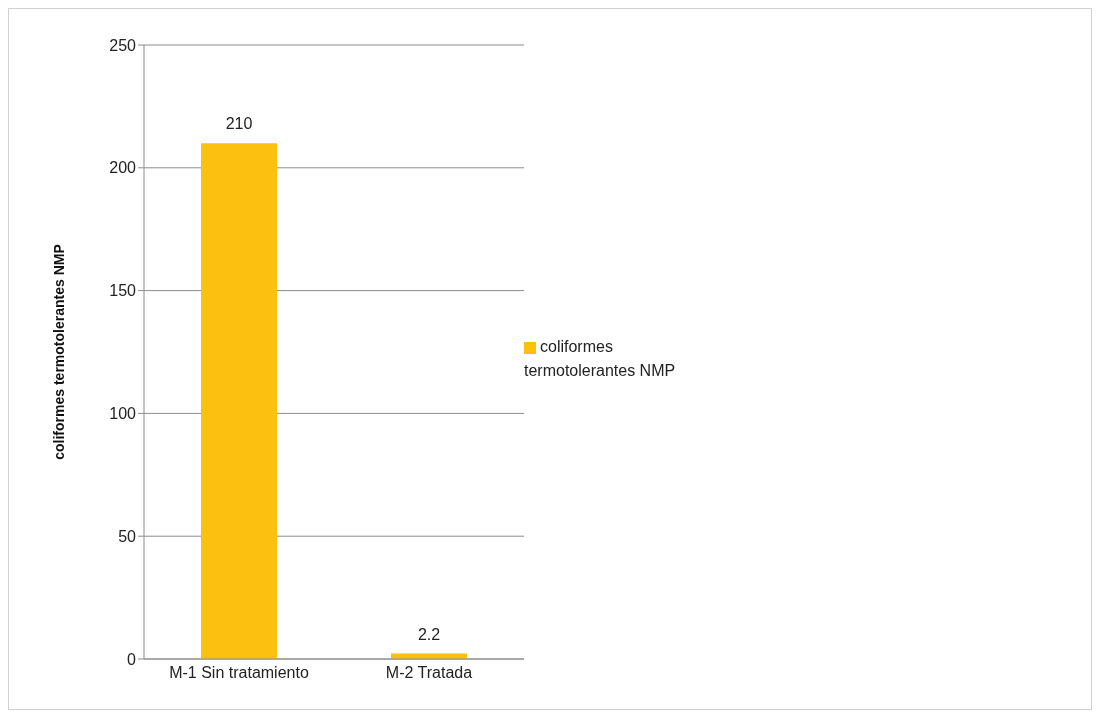 Image resolution: width=1100 pixels, height=718 pixels. Describe the element at coordinates (123, 291) in the screenshot. I see `y-tick-label: 150` at that location.